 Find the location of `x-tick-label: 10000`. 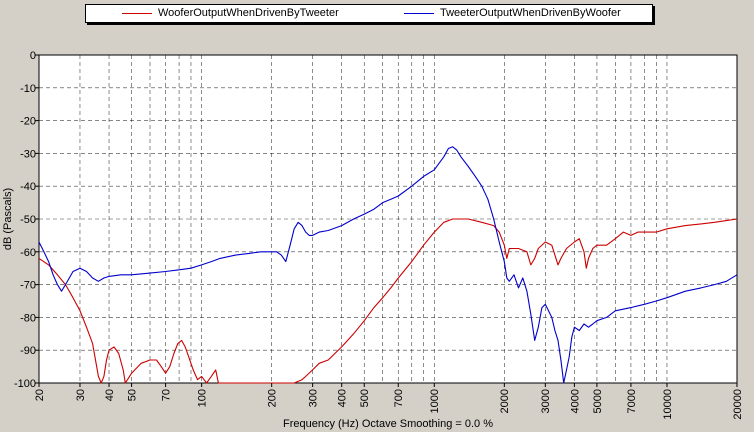

x-tick-label: 10000 is located at coordinates (668, 404).